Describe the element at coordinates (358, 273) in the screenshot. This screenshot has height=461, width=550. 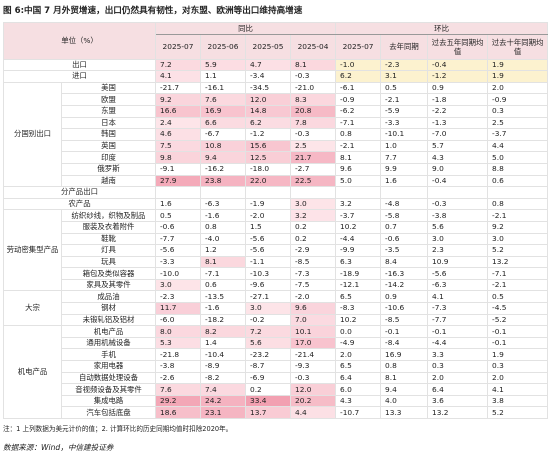
I see `value-cell: -18.9` at that location.